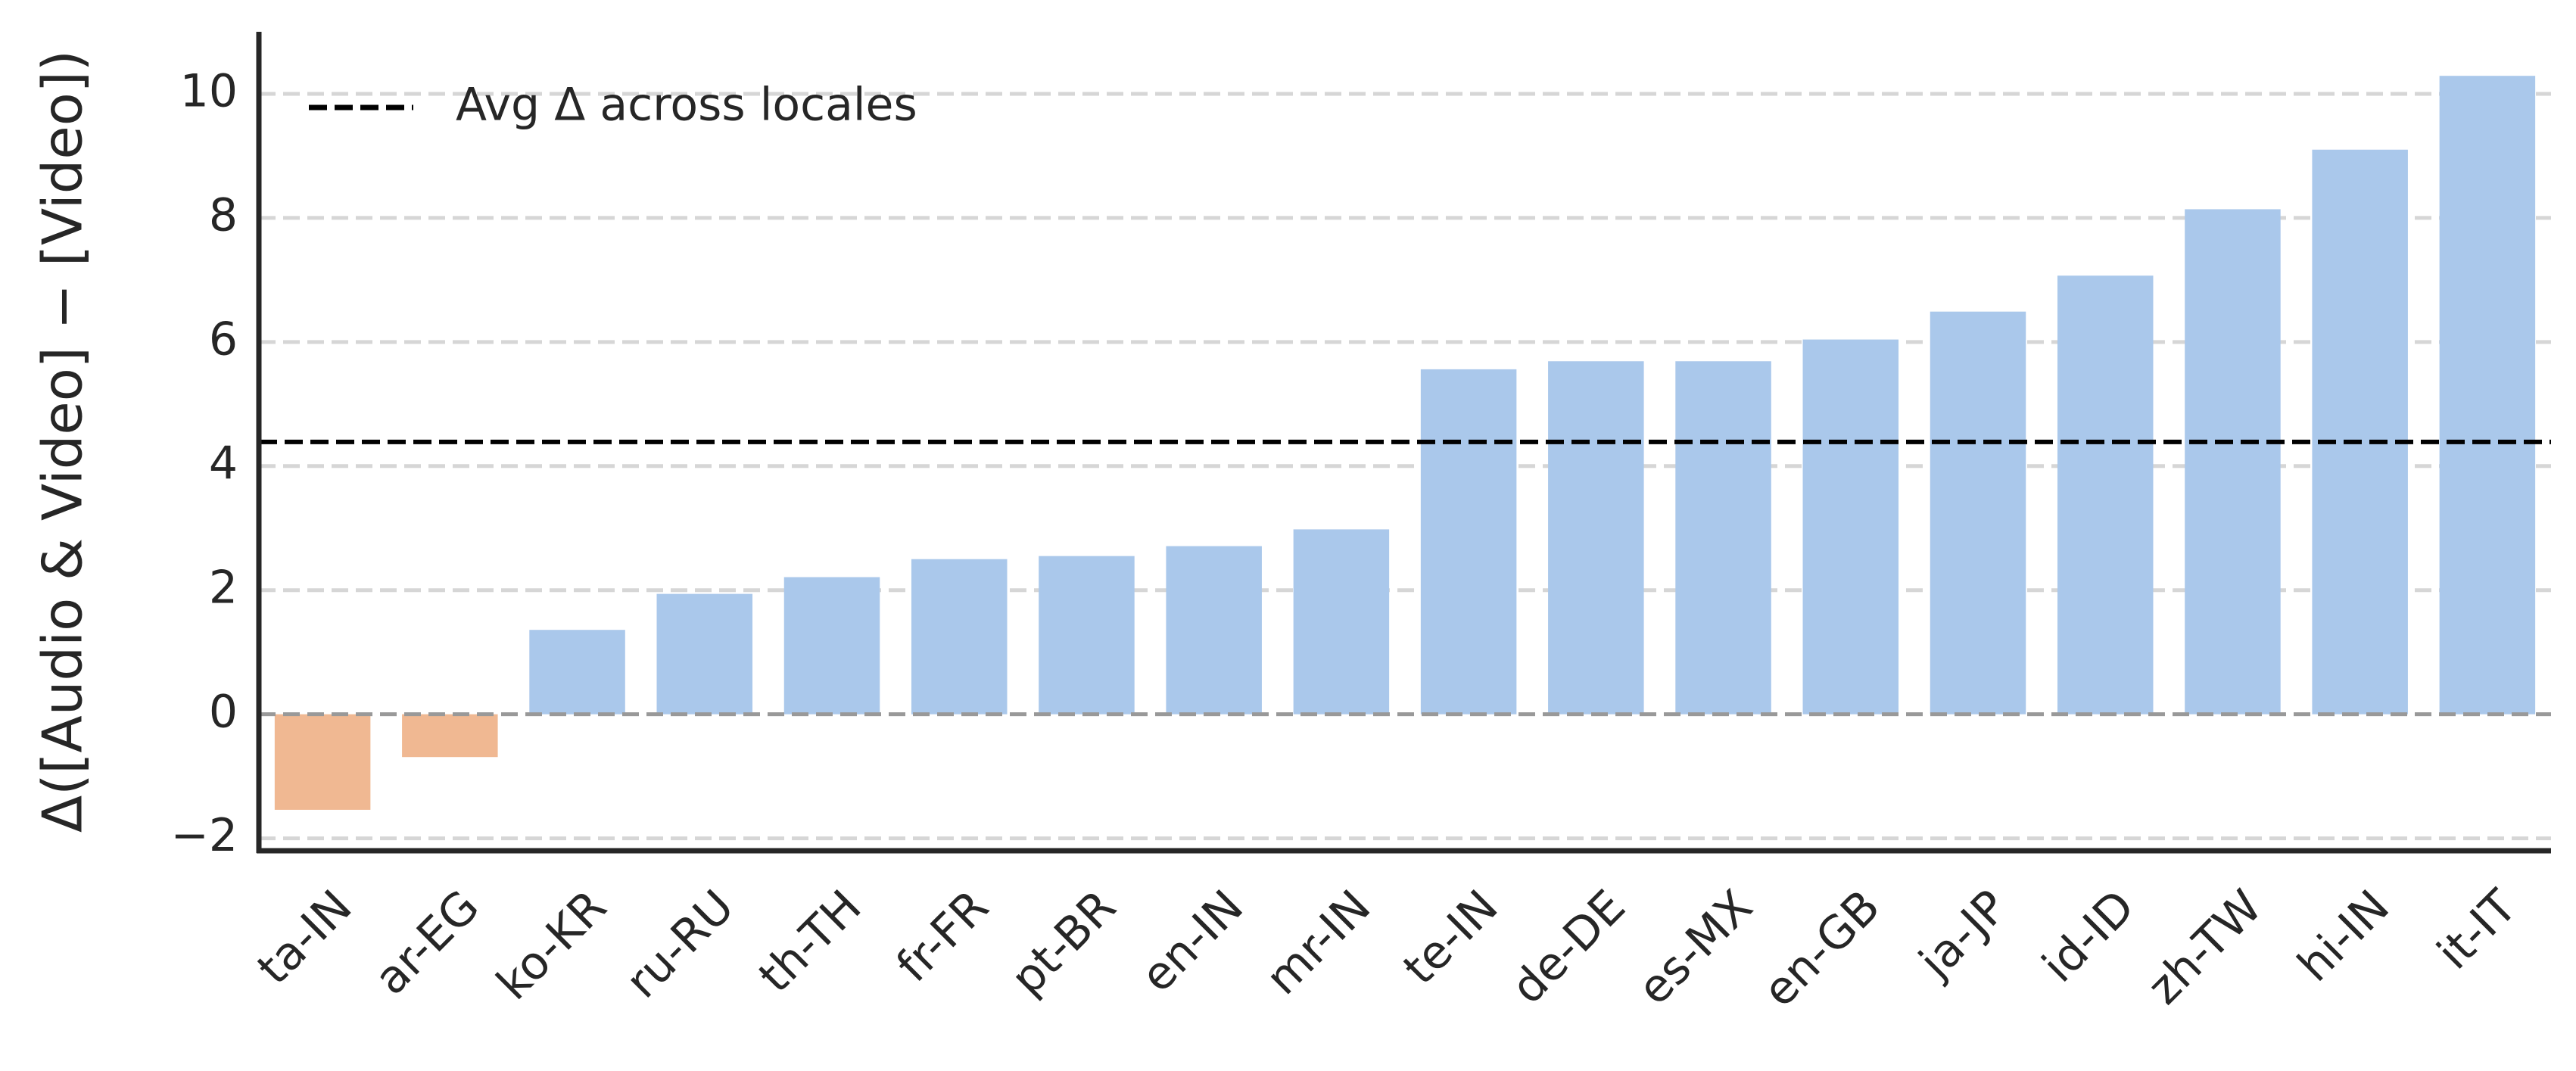 This screenshot has height=1071, width=2576. Describe the element at coordinates (305, 937) in the screenshot. I see `x-tick-label: ta-IN` at that location.